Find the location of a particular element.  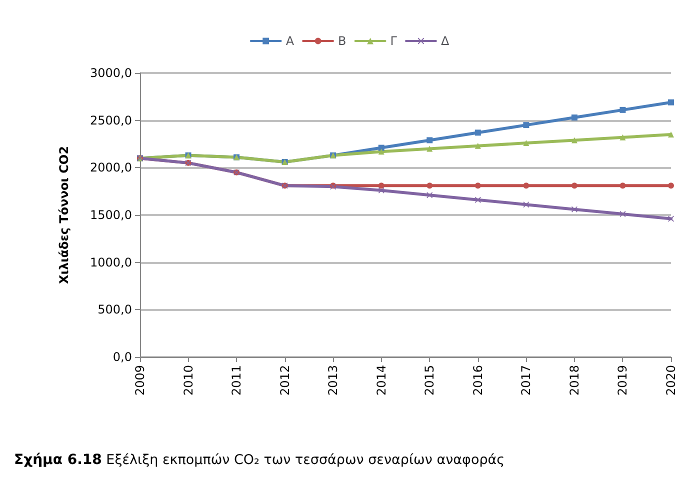

x-tick-label: 2010 is located at coordinates (188, 380).